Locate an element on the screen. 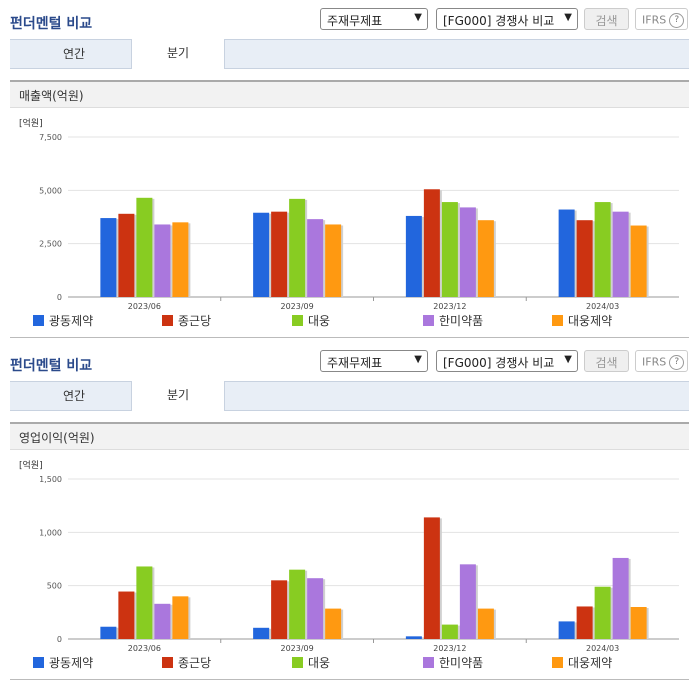  y-tick-label: 500 is located at coordinates (54, 586).